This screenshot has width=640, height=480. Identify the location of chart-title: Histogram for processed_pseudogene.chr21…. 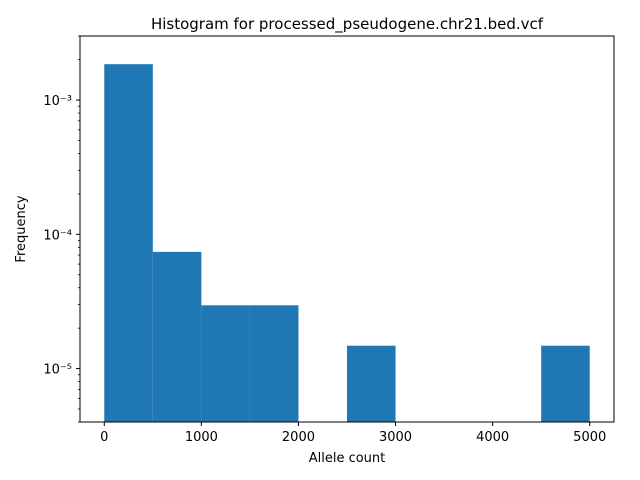
(347, 24).